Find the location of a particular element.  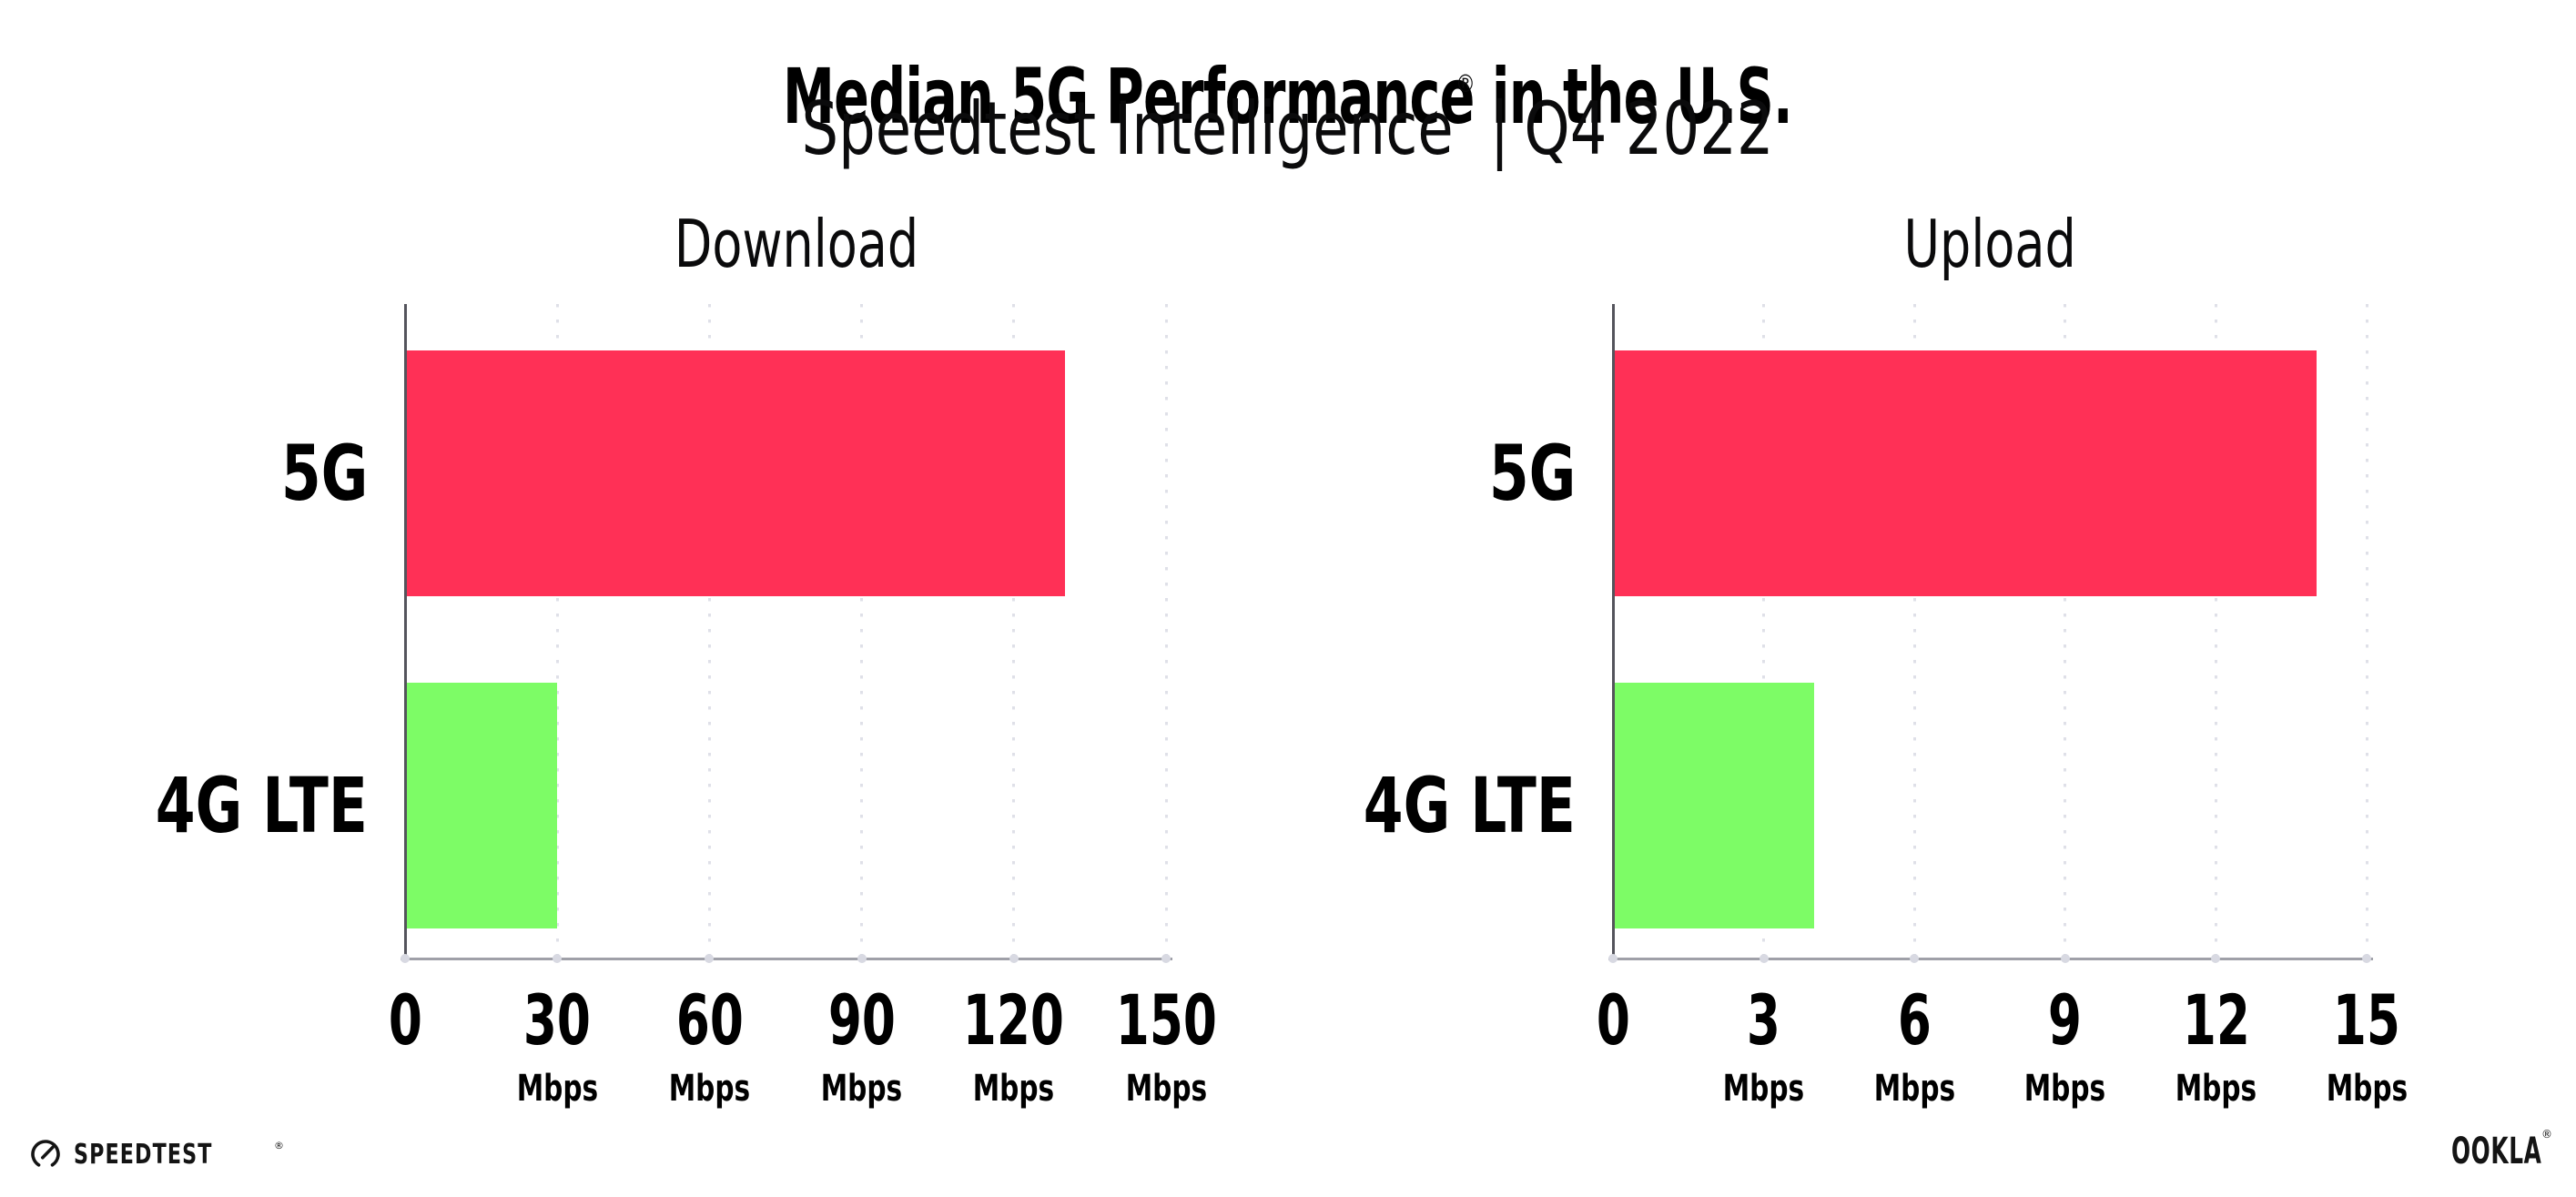

speedtest-registered-icon: ® is located at coordinates (279, 1145).